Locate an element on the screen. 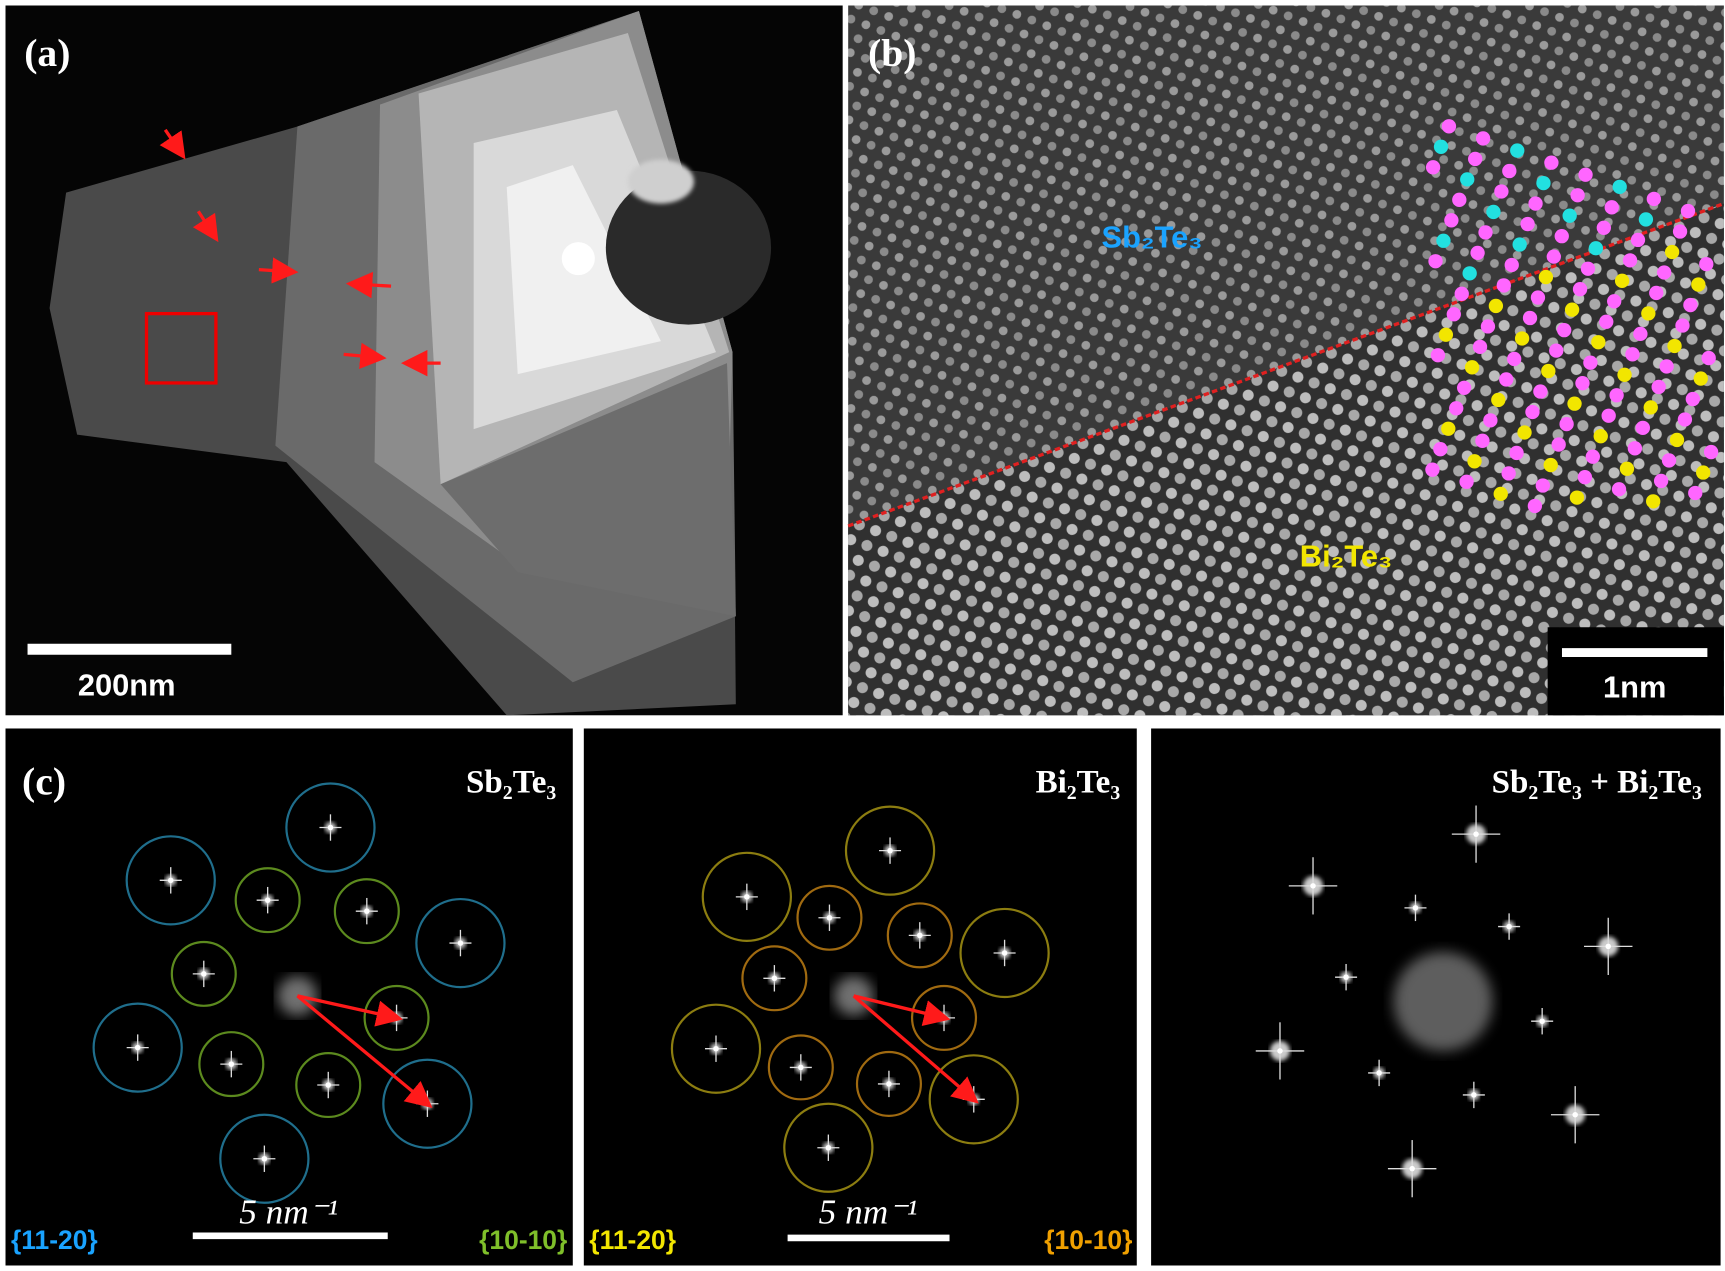 Image resolution: width=1725 pixels, height=1271 pixels. flake-band is located at coordinates (588, 490).